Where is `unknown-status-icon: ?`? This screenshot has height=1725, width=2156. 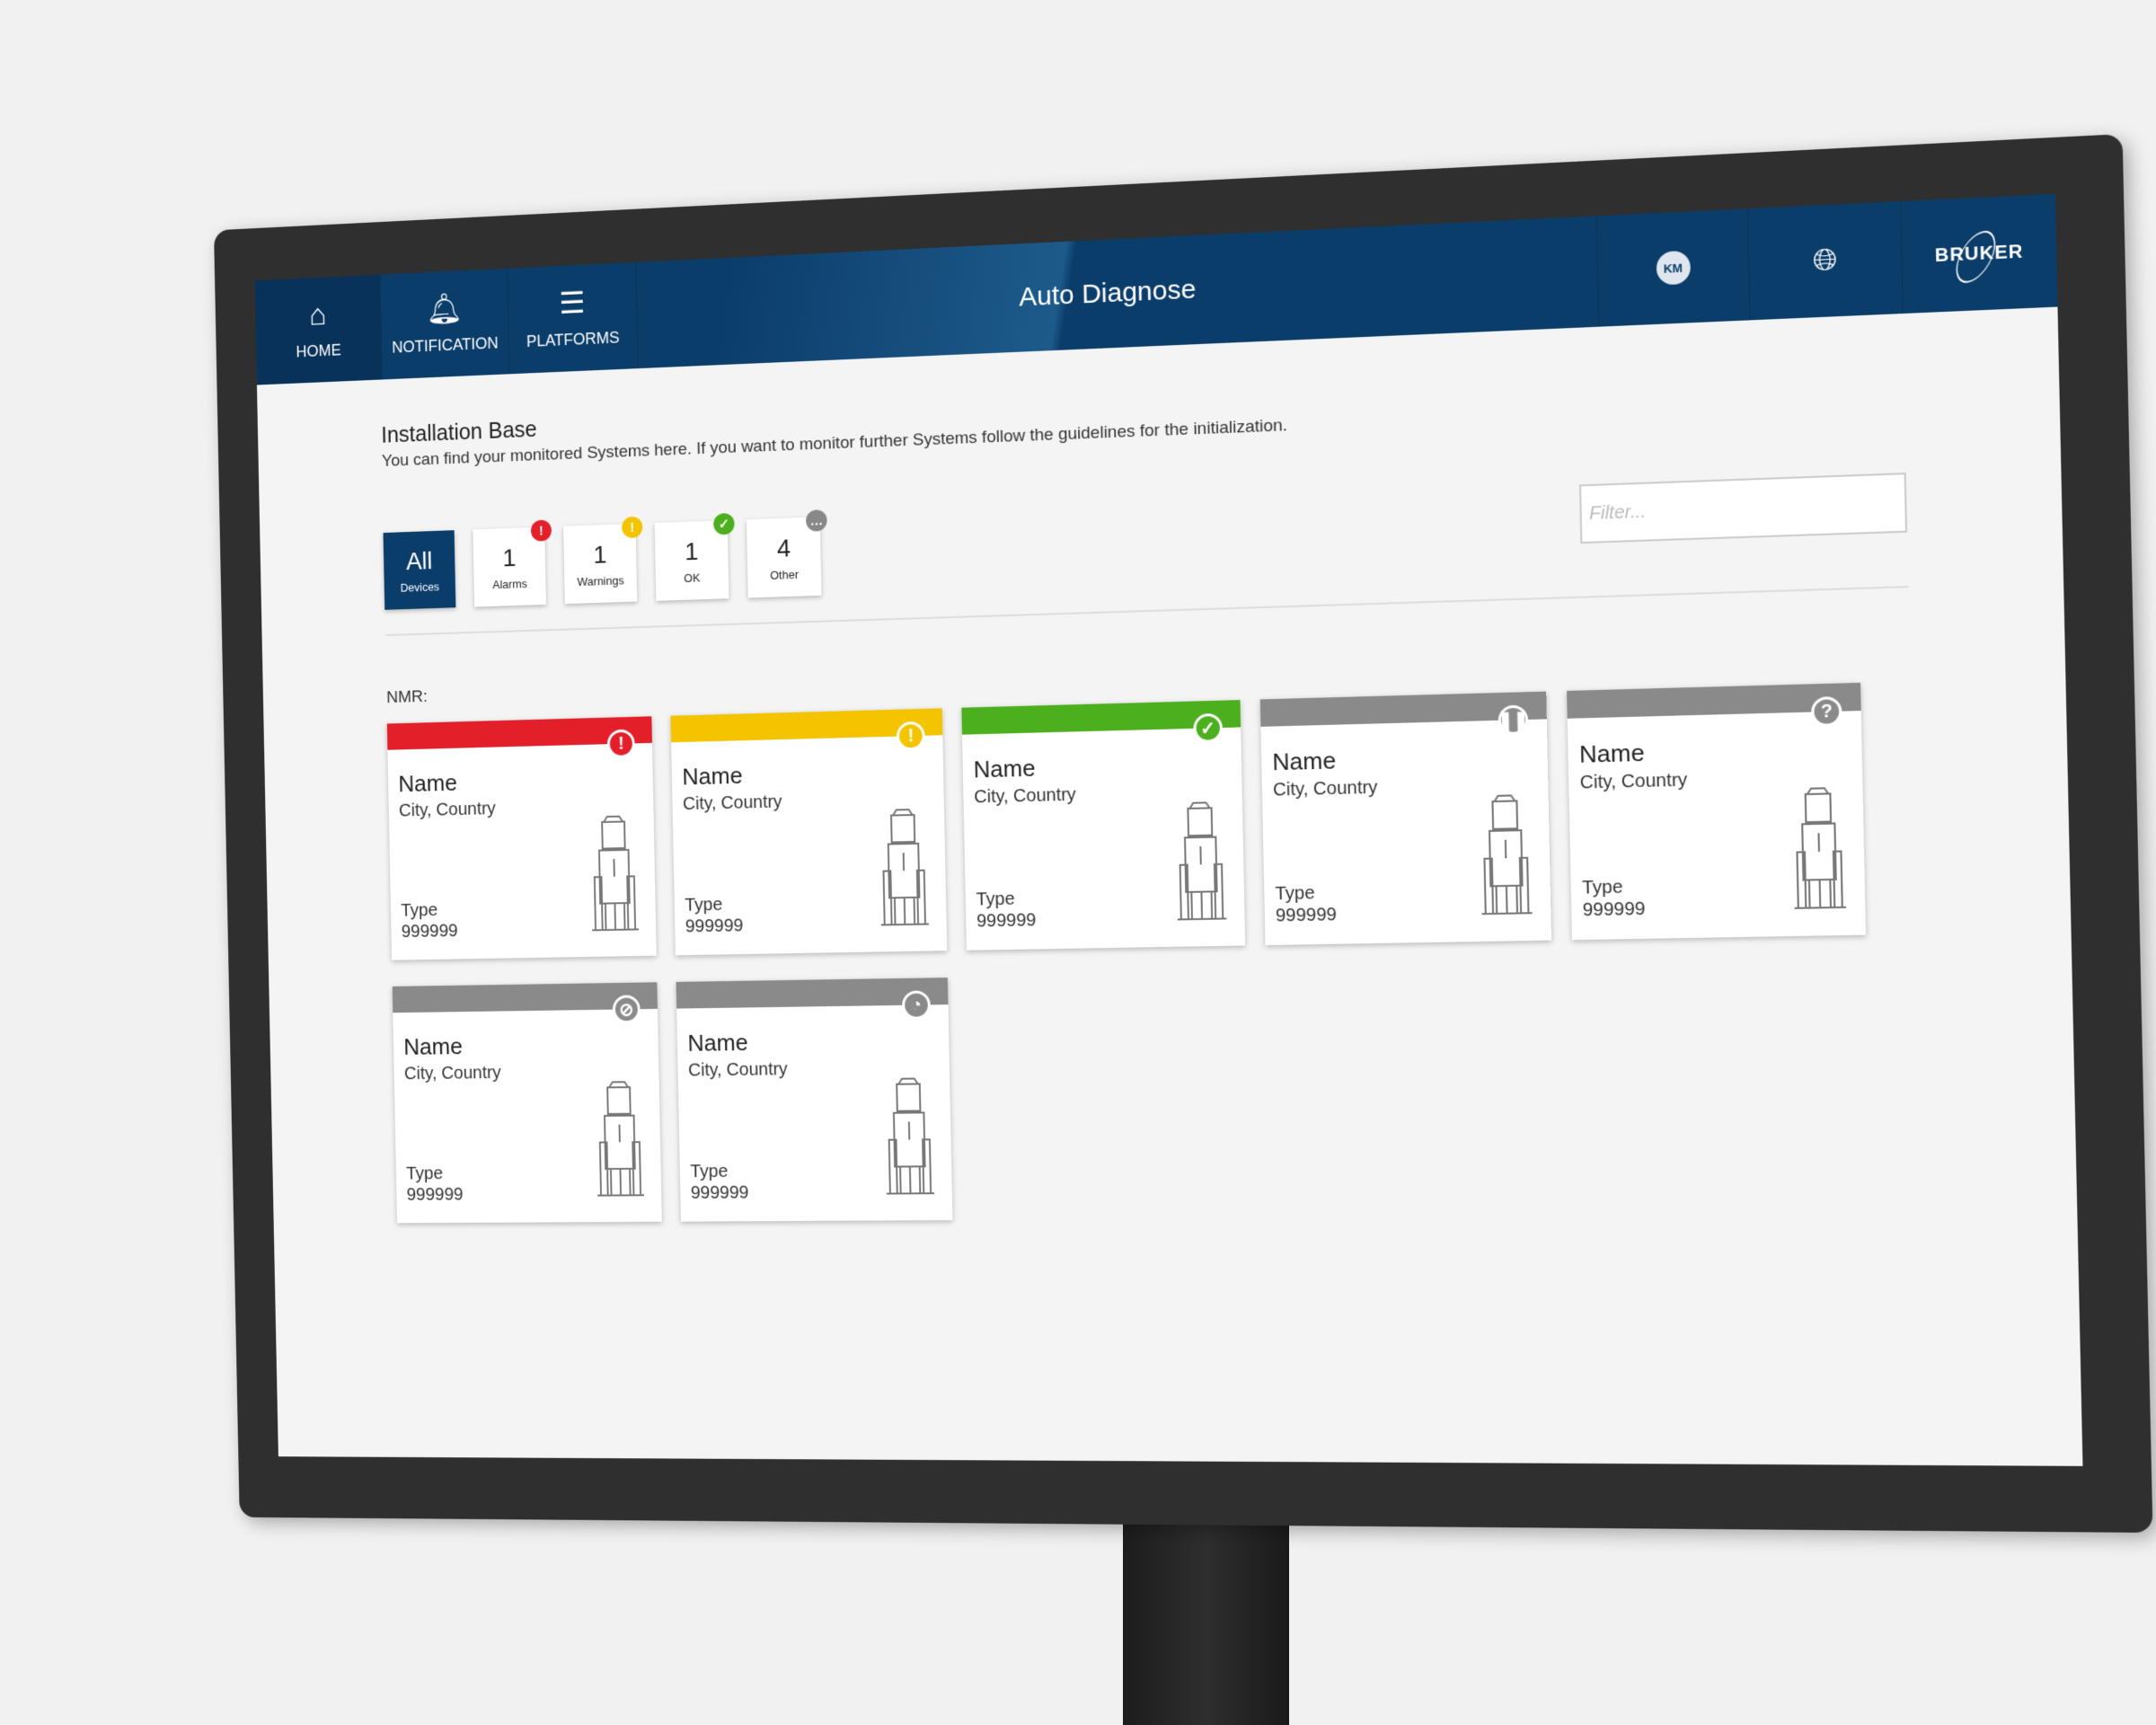
unknown-status-icon: ? is located at coordinates (1826, 711).